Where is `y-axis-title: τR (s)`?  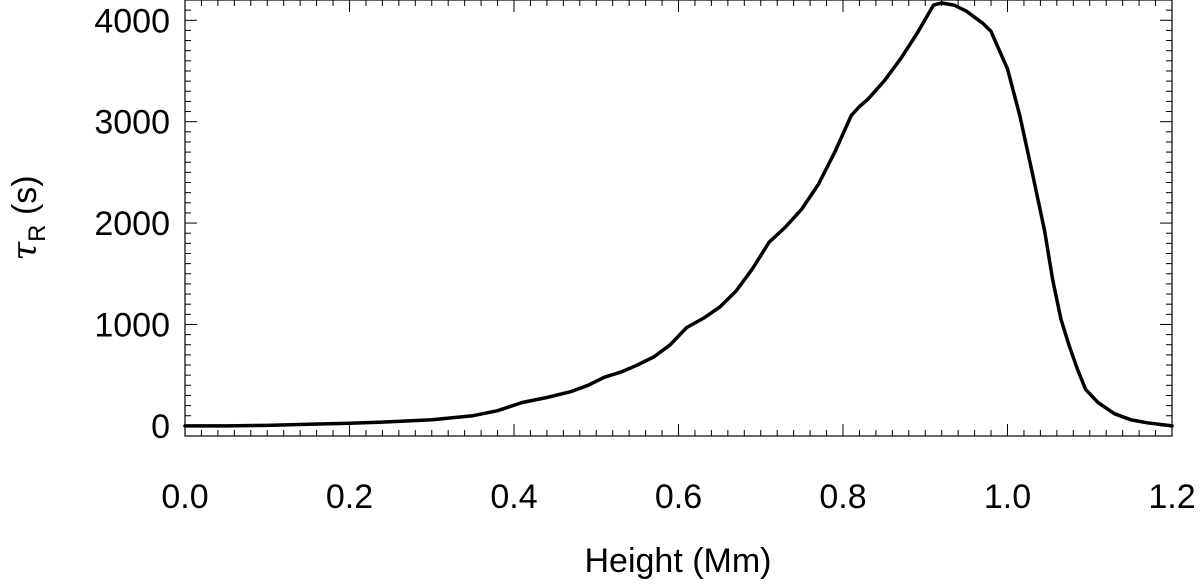
y-axis-title: τR (s) is located at coordinates (28, 217).